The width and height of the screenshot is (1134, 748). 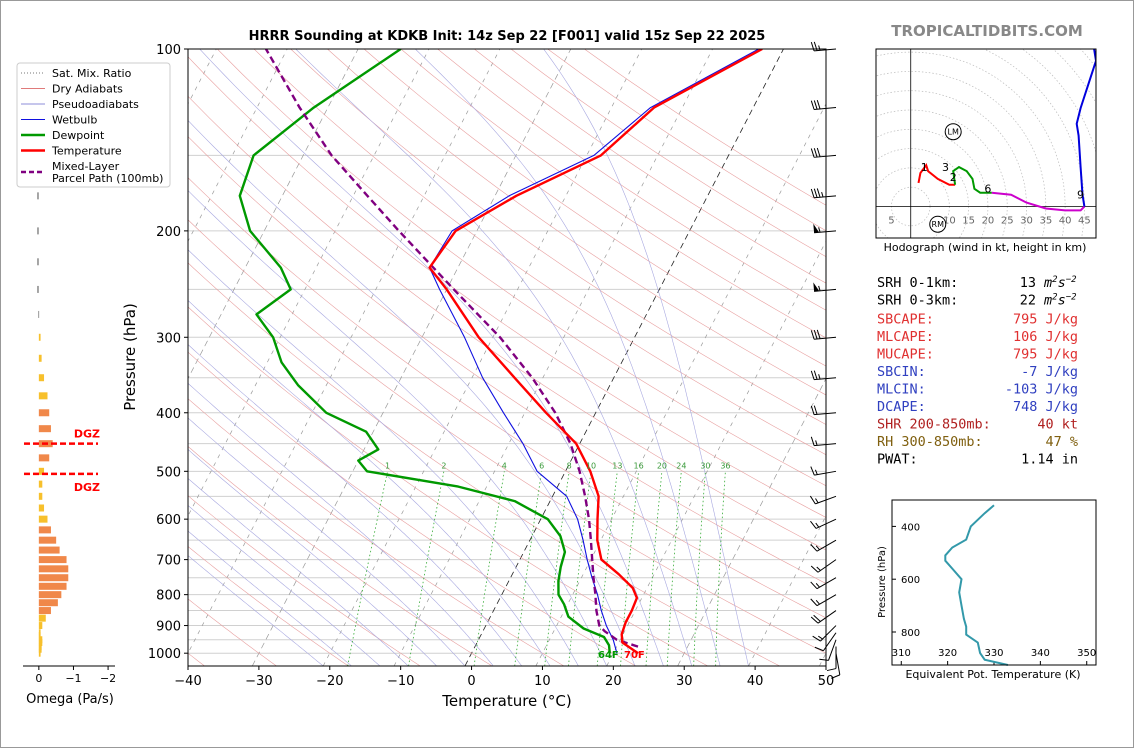 What do you see at coordinates (988, 221) in the screenshot?
I see `hodograph-ring-label: 20` at bounding box center [988, 221].